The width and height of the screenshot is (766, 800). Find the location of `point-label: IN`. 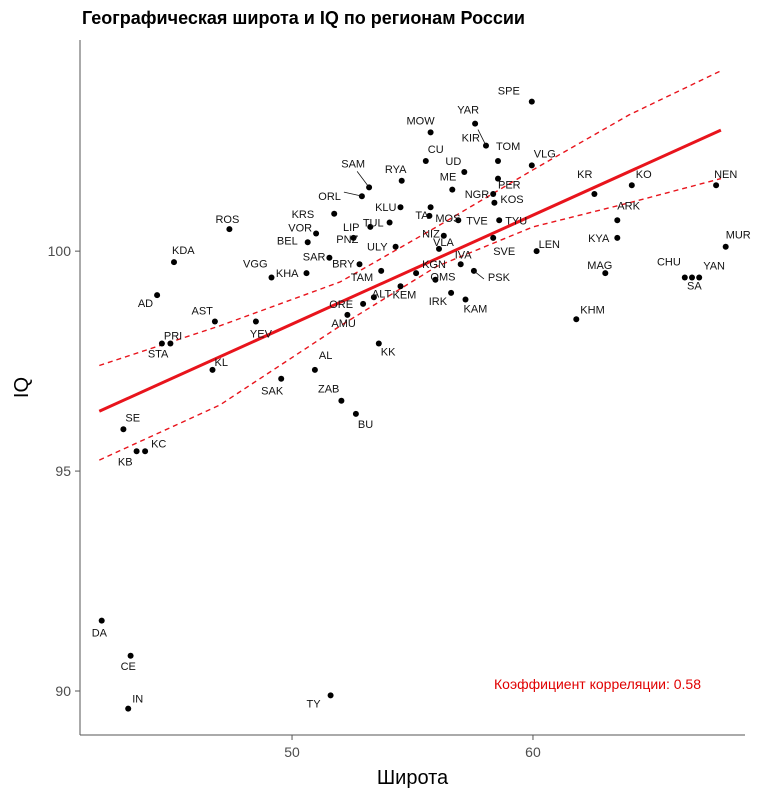

point-label: IN is located at coordinates (137, 700).